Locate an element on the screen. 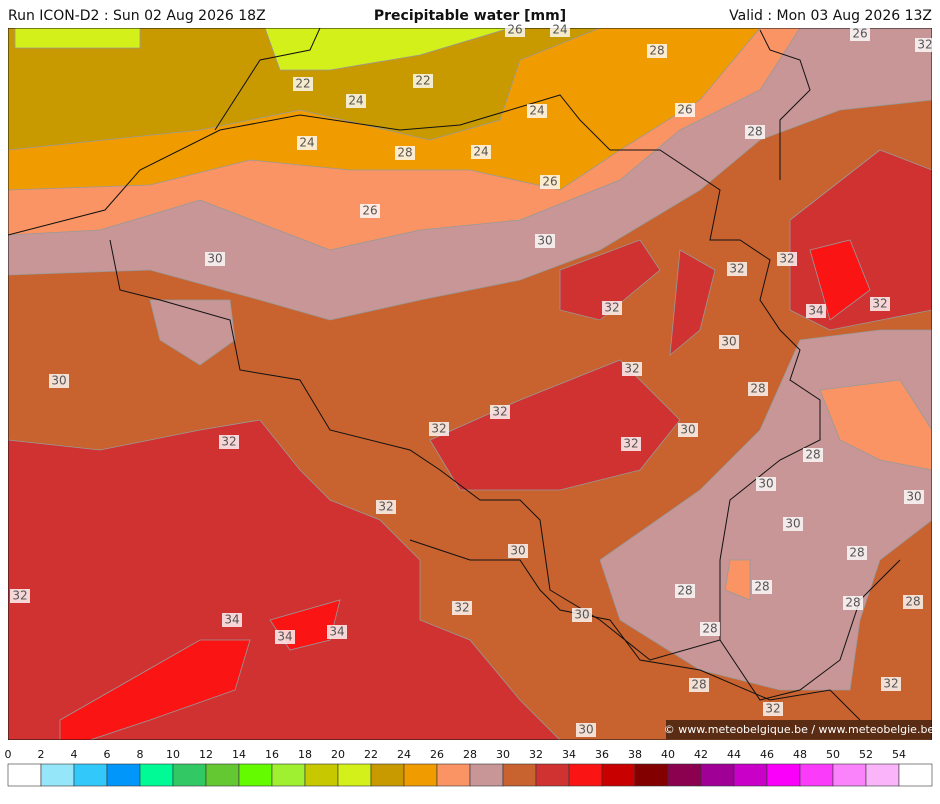 The height and width of the screenshot is (804, 940). valid-info: Valid : Mon 03 Aug 2026 13Z is located at coordinates (830, 16).